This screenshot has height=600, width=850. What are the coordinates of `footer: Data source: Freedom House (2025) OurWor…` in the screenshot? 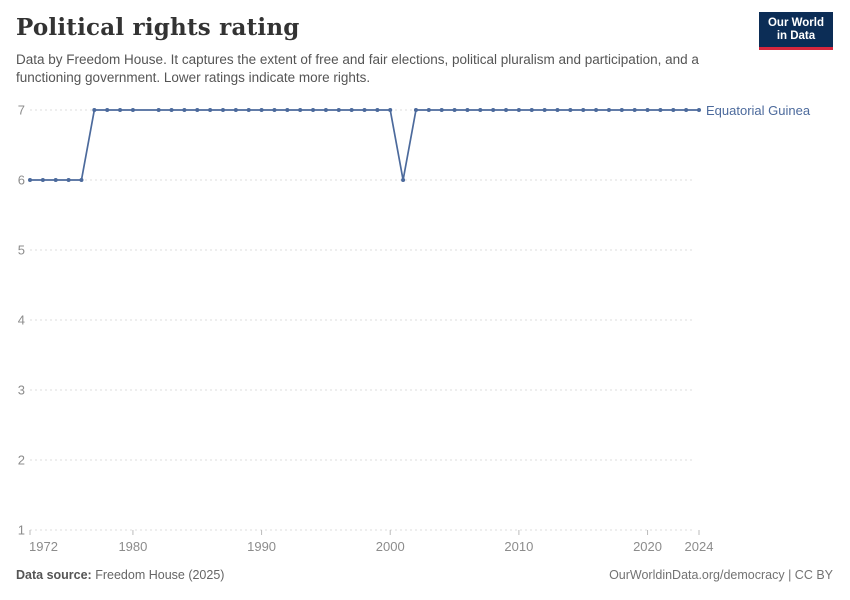 It's located at (424, 575).